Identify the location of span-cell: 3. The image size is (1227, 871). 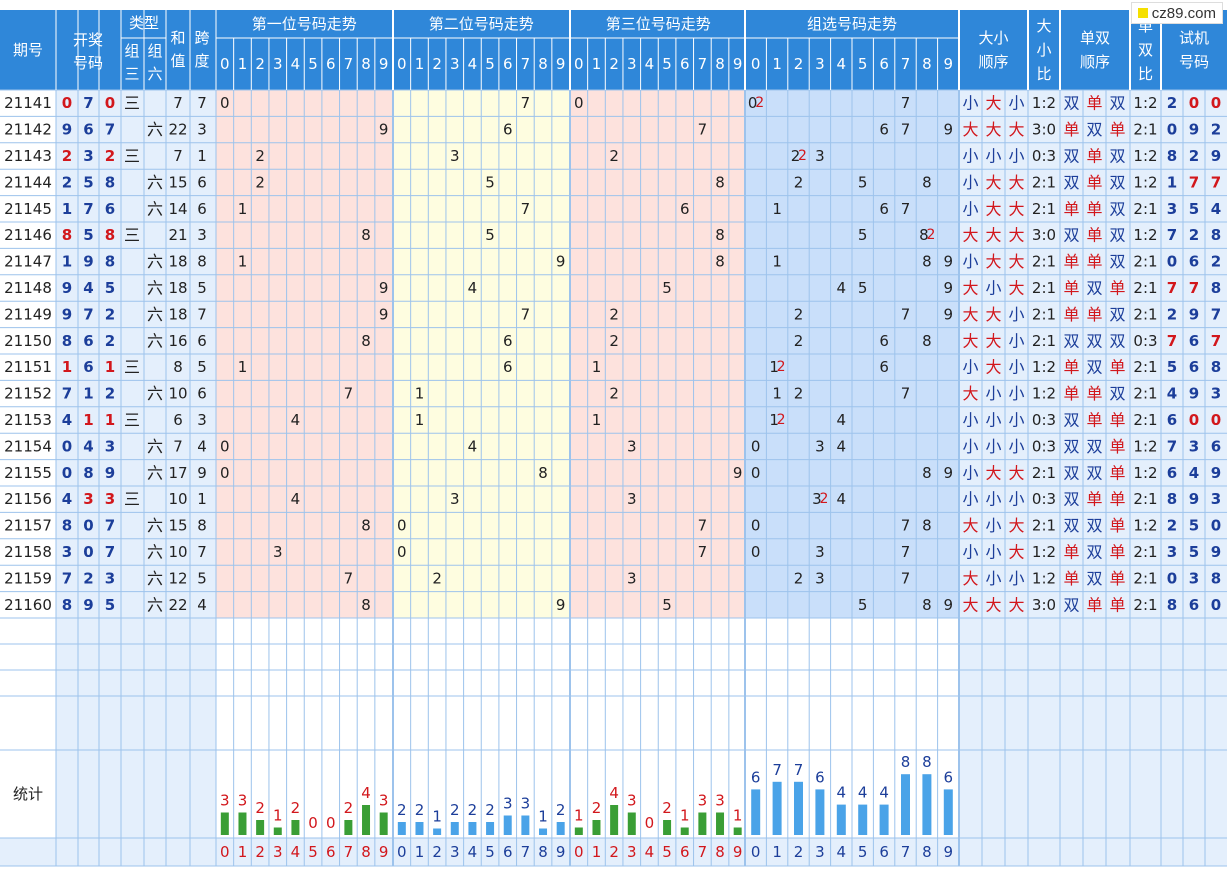
(202, 130).